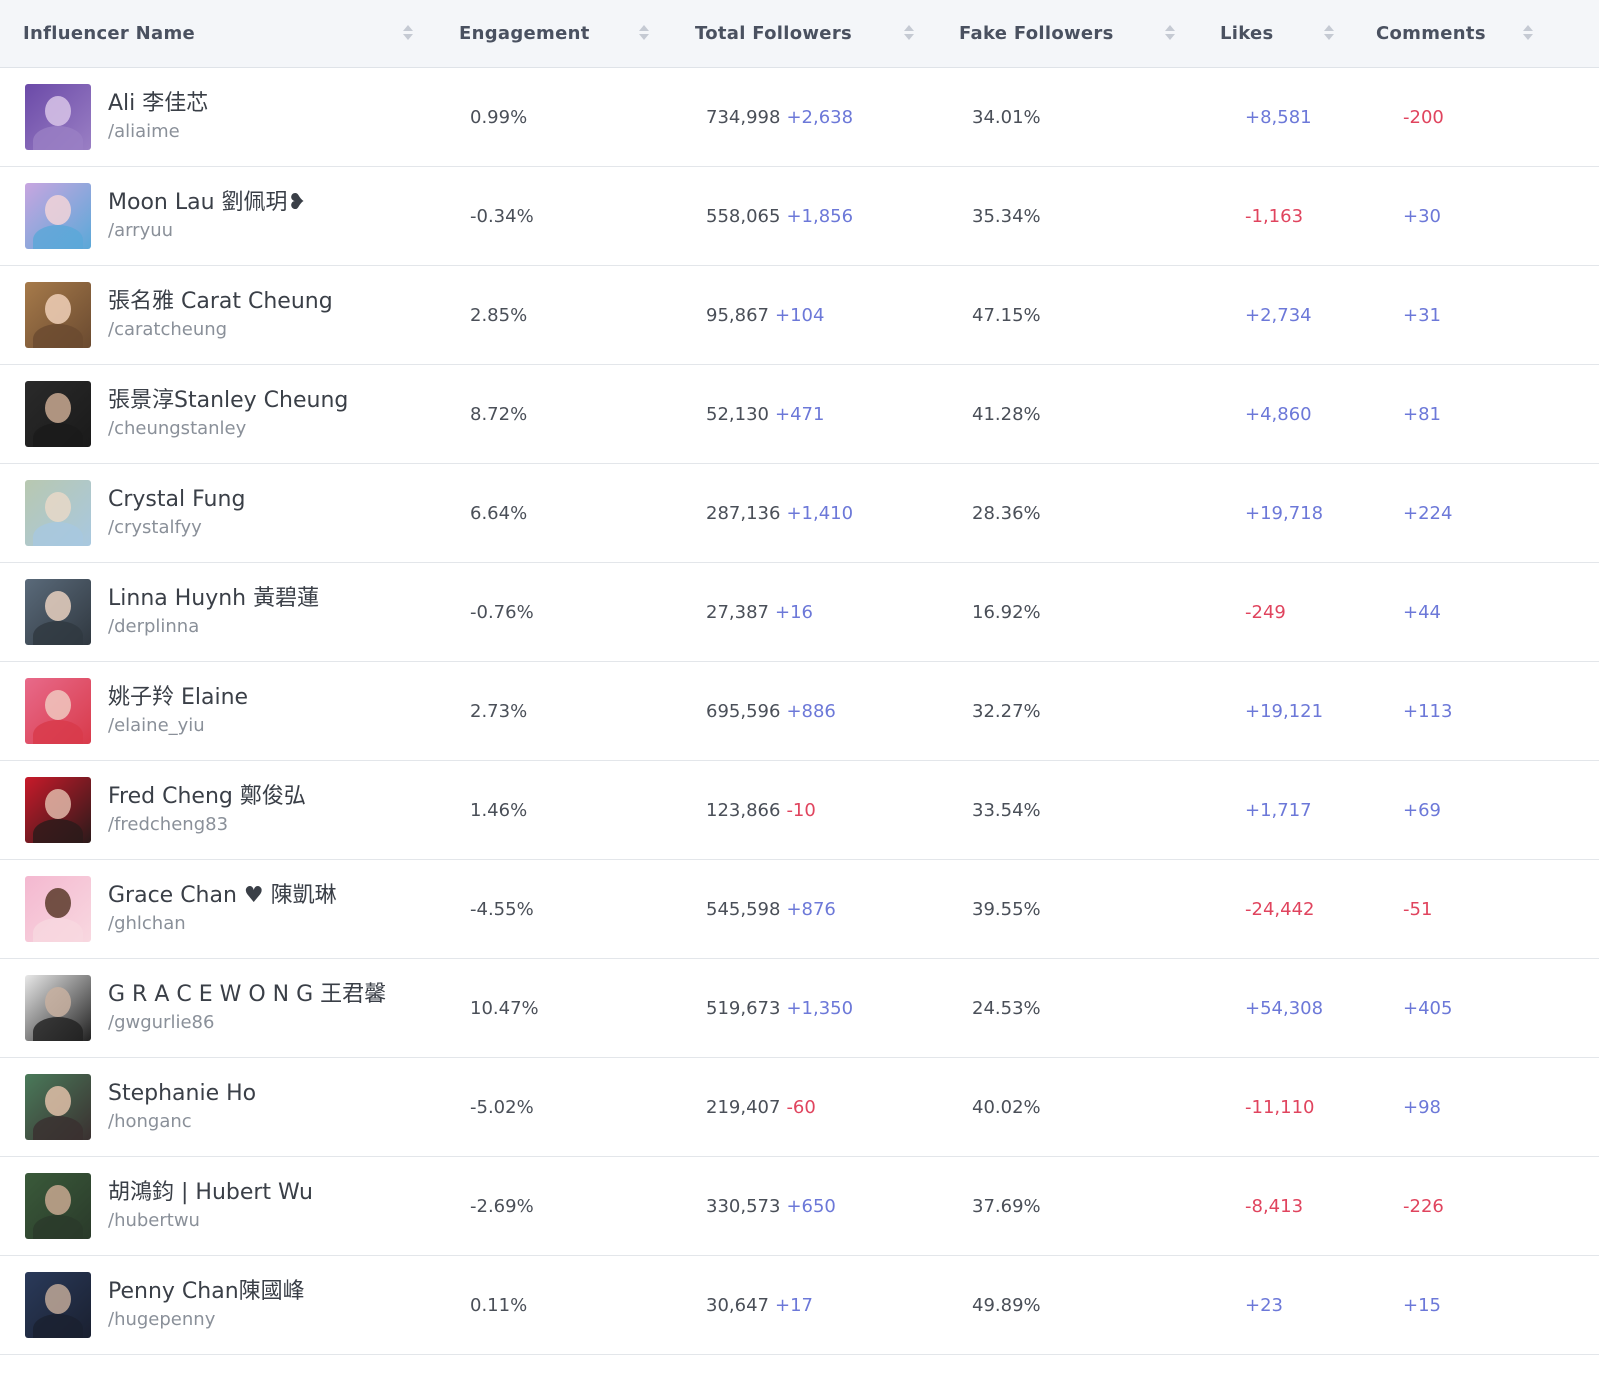  Describe the element at coordinates (804, 315) in the screenshot. I see `total-followers-cell: 95,867 +104` at that location.